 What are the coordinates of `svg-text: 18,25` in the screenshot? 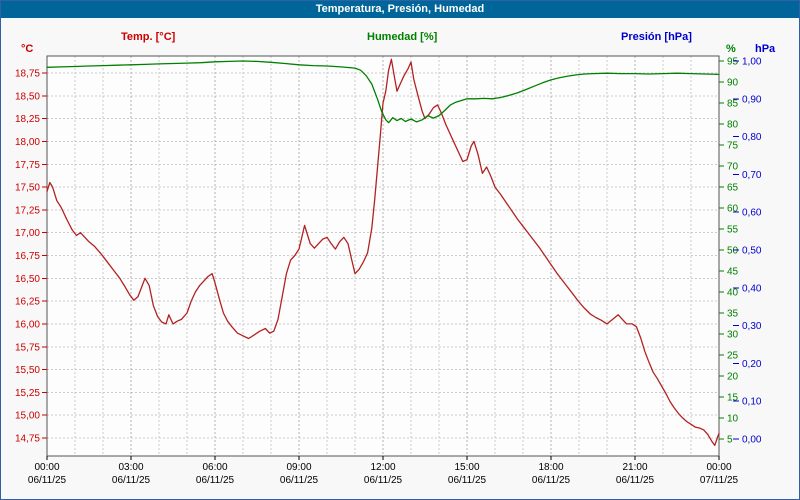 It's located at (27, 119).